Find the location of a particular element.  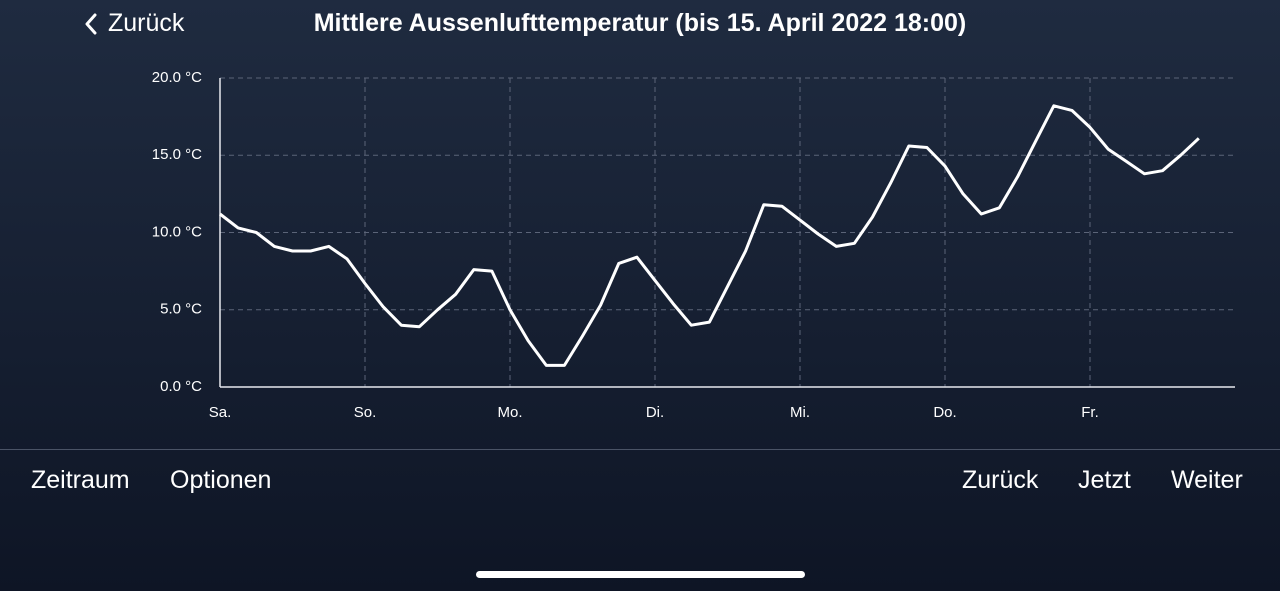

home-indicator is located at coordinates (640, 574).